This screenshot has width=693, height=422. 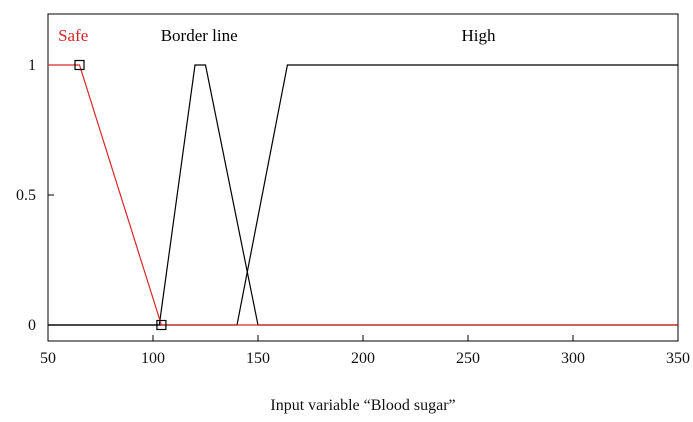 I want to click on mf-label-layer: Safe Border line High, so click(x=277, y=35).